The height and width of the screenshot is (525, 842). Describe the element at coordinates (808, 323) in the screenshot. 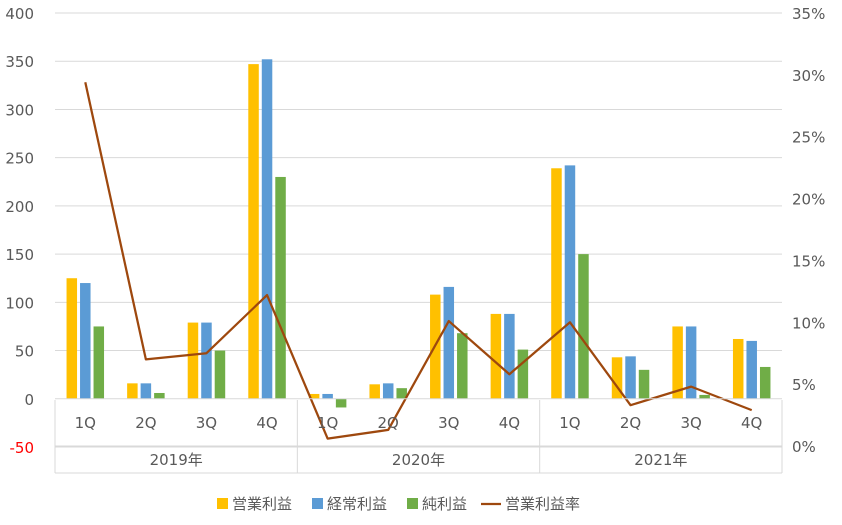

I see `y-right-tick-label: 10%` at that location.